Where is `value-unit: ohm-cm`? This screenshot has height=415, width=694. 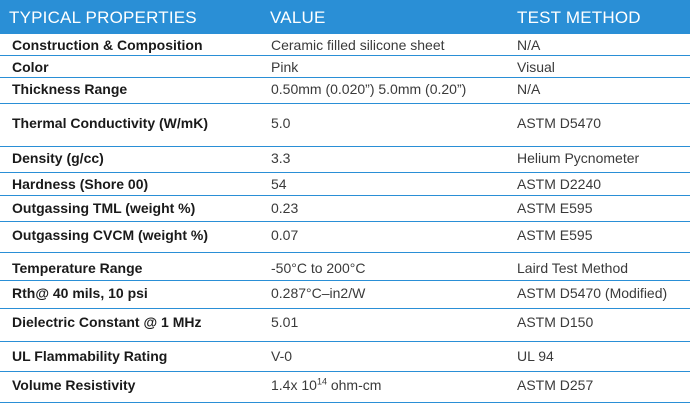 value-unit: ohm-cm is located at coordinates (354, 385).